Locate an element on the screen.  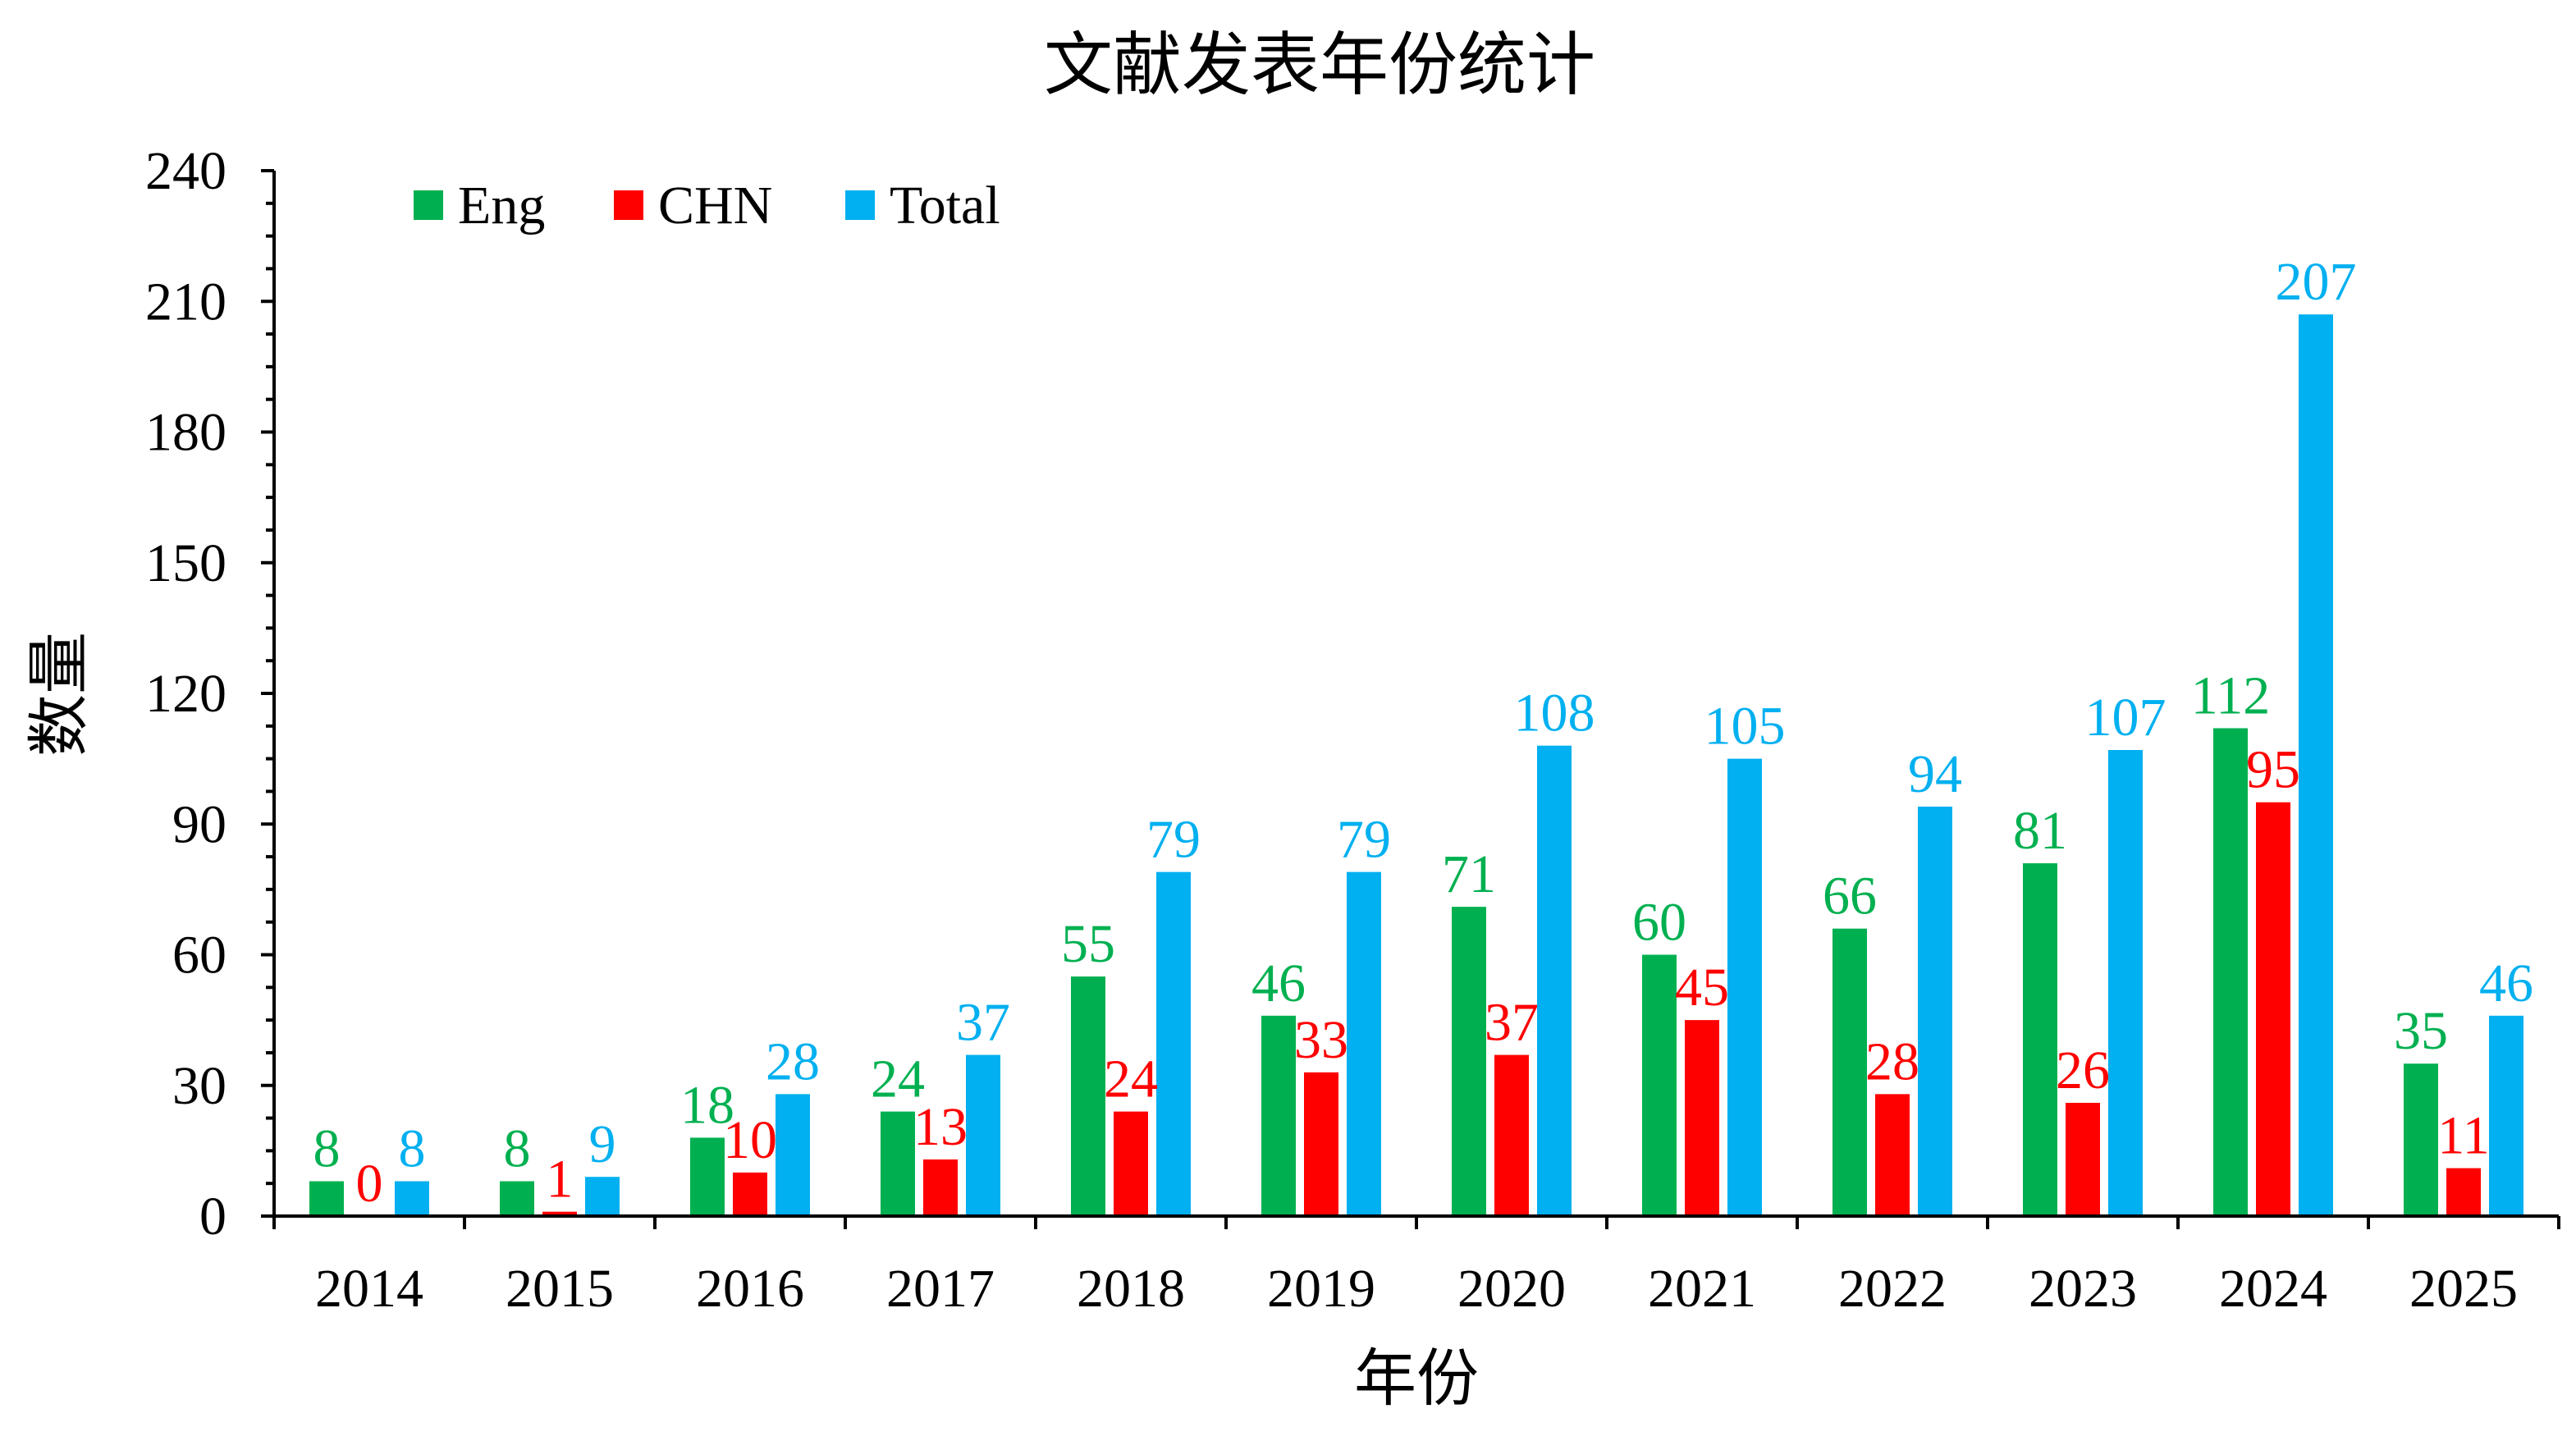
data-label-total-2015: 9 is located at coordinates (602, 1144).